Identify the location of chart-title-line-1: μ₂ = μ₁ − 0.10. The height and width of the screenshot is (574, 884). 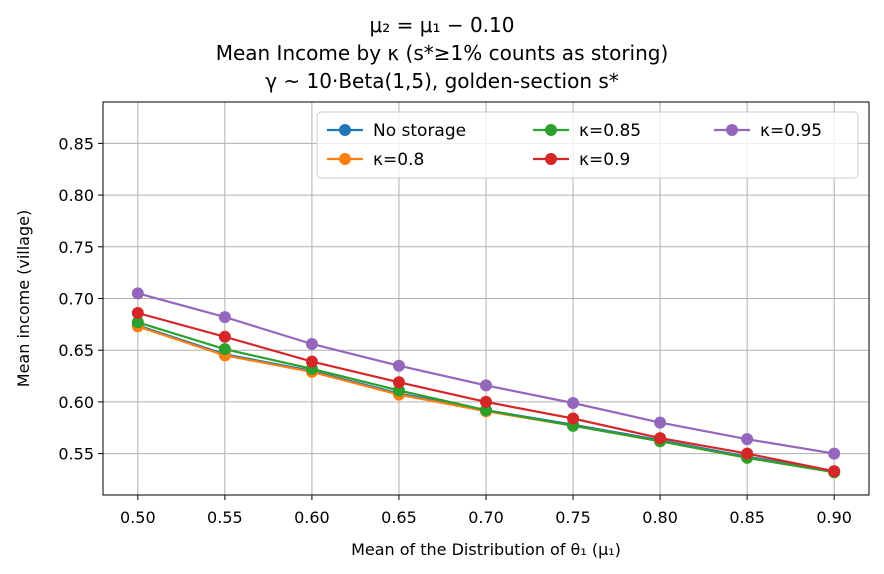
(442, 25).